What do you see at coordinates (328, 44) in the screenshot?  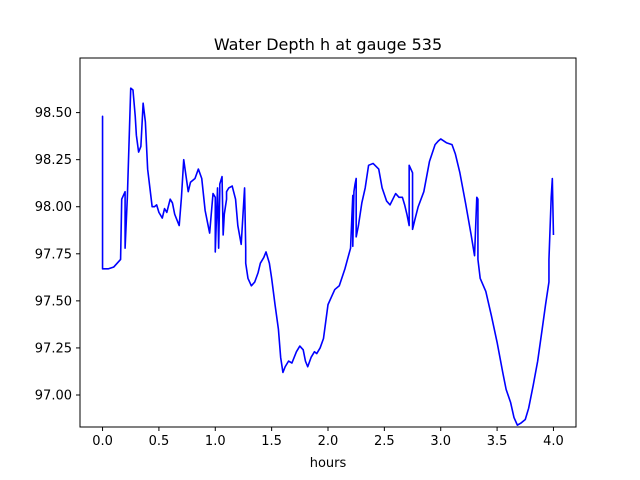 I see `chart-title: Water Depth h at gauge 535` at bounding box center [328, 44].